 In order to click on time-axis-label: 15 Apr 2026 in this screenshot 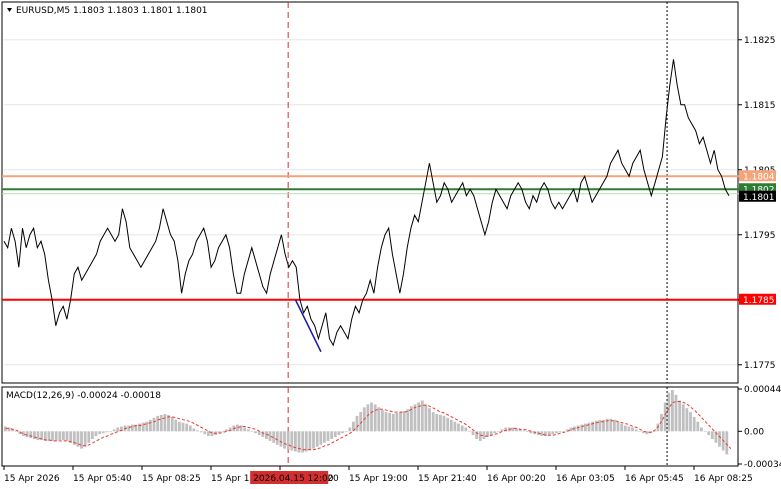, I will do `click(32, 479)`.